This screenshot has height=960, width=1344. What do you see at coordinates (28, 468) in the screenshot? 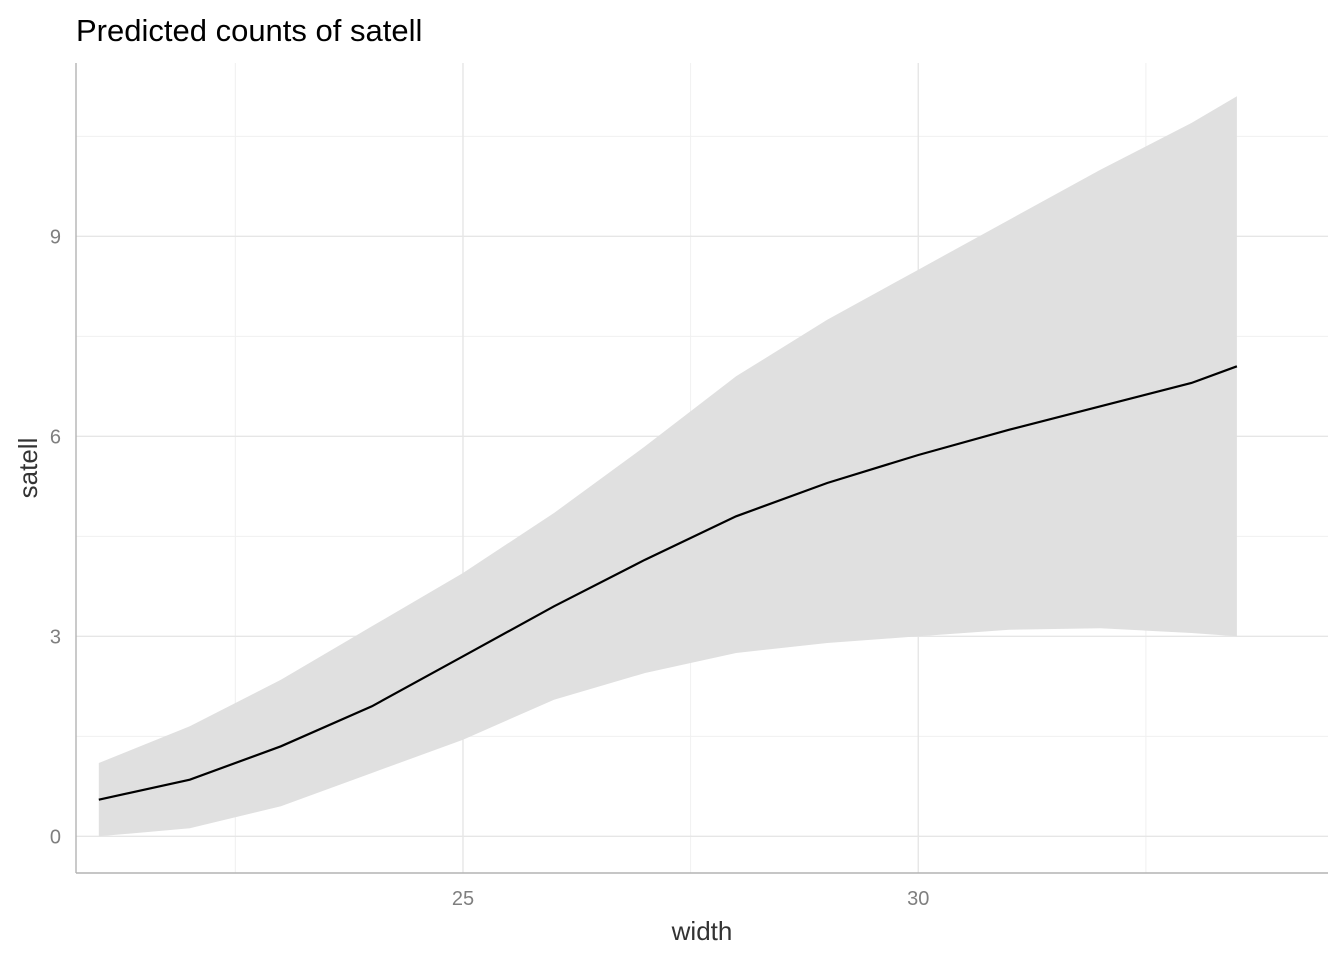
I see `y-axis-title: satell` at bounding box center [28, 468].